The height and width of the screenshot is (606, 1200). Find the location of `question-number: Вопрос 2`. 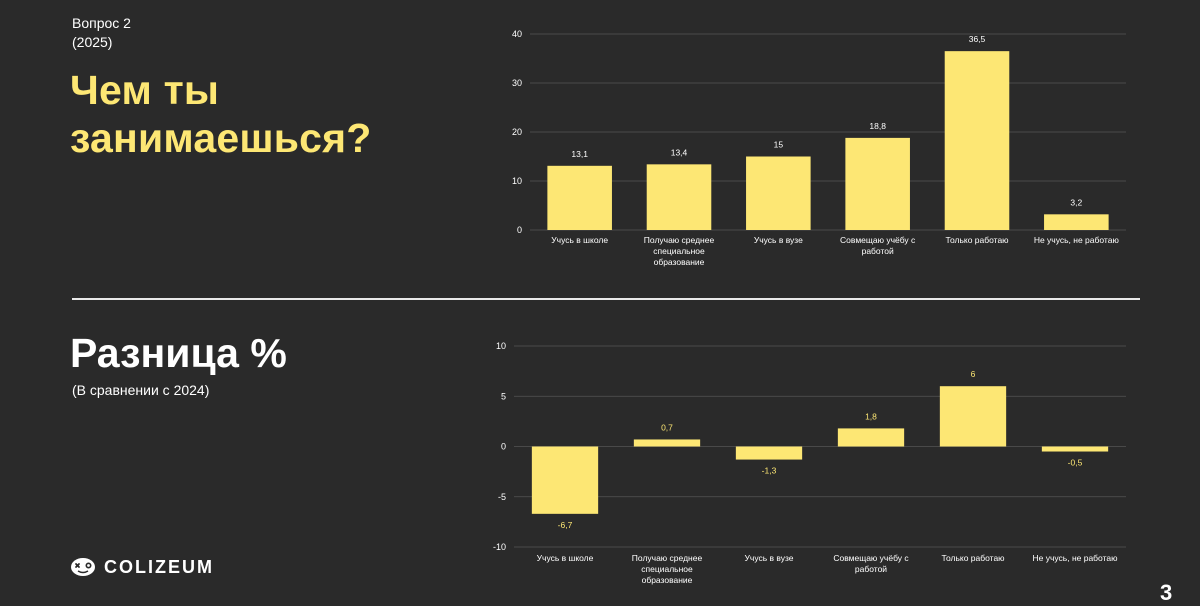

question-number: Вопрос 2 is located at coordinates (101, 23).